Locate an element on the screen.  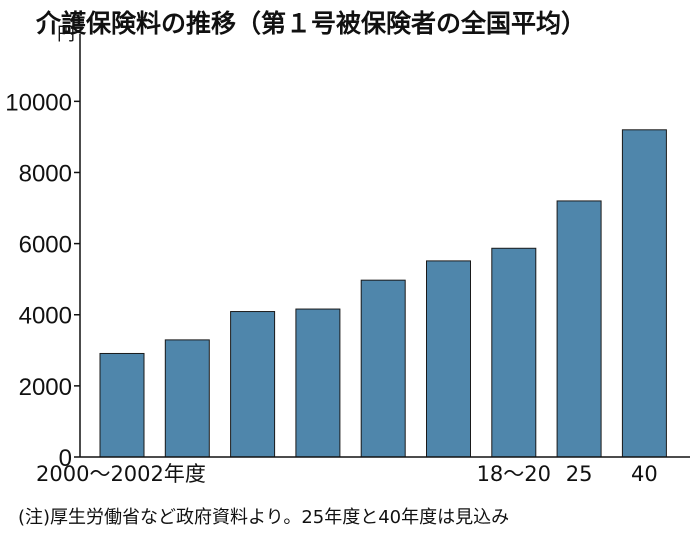
source-note: (注)厚生労働省など政府資料より。25年度と40年度は見込み is located at coordinates (264, 517).